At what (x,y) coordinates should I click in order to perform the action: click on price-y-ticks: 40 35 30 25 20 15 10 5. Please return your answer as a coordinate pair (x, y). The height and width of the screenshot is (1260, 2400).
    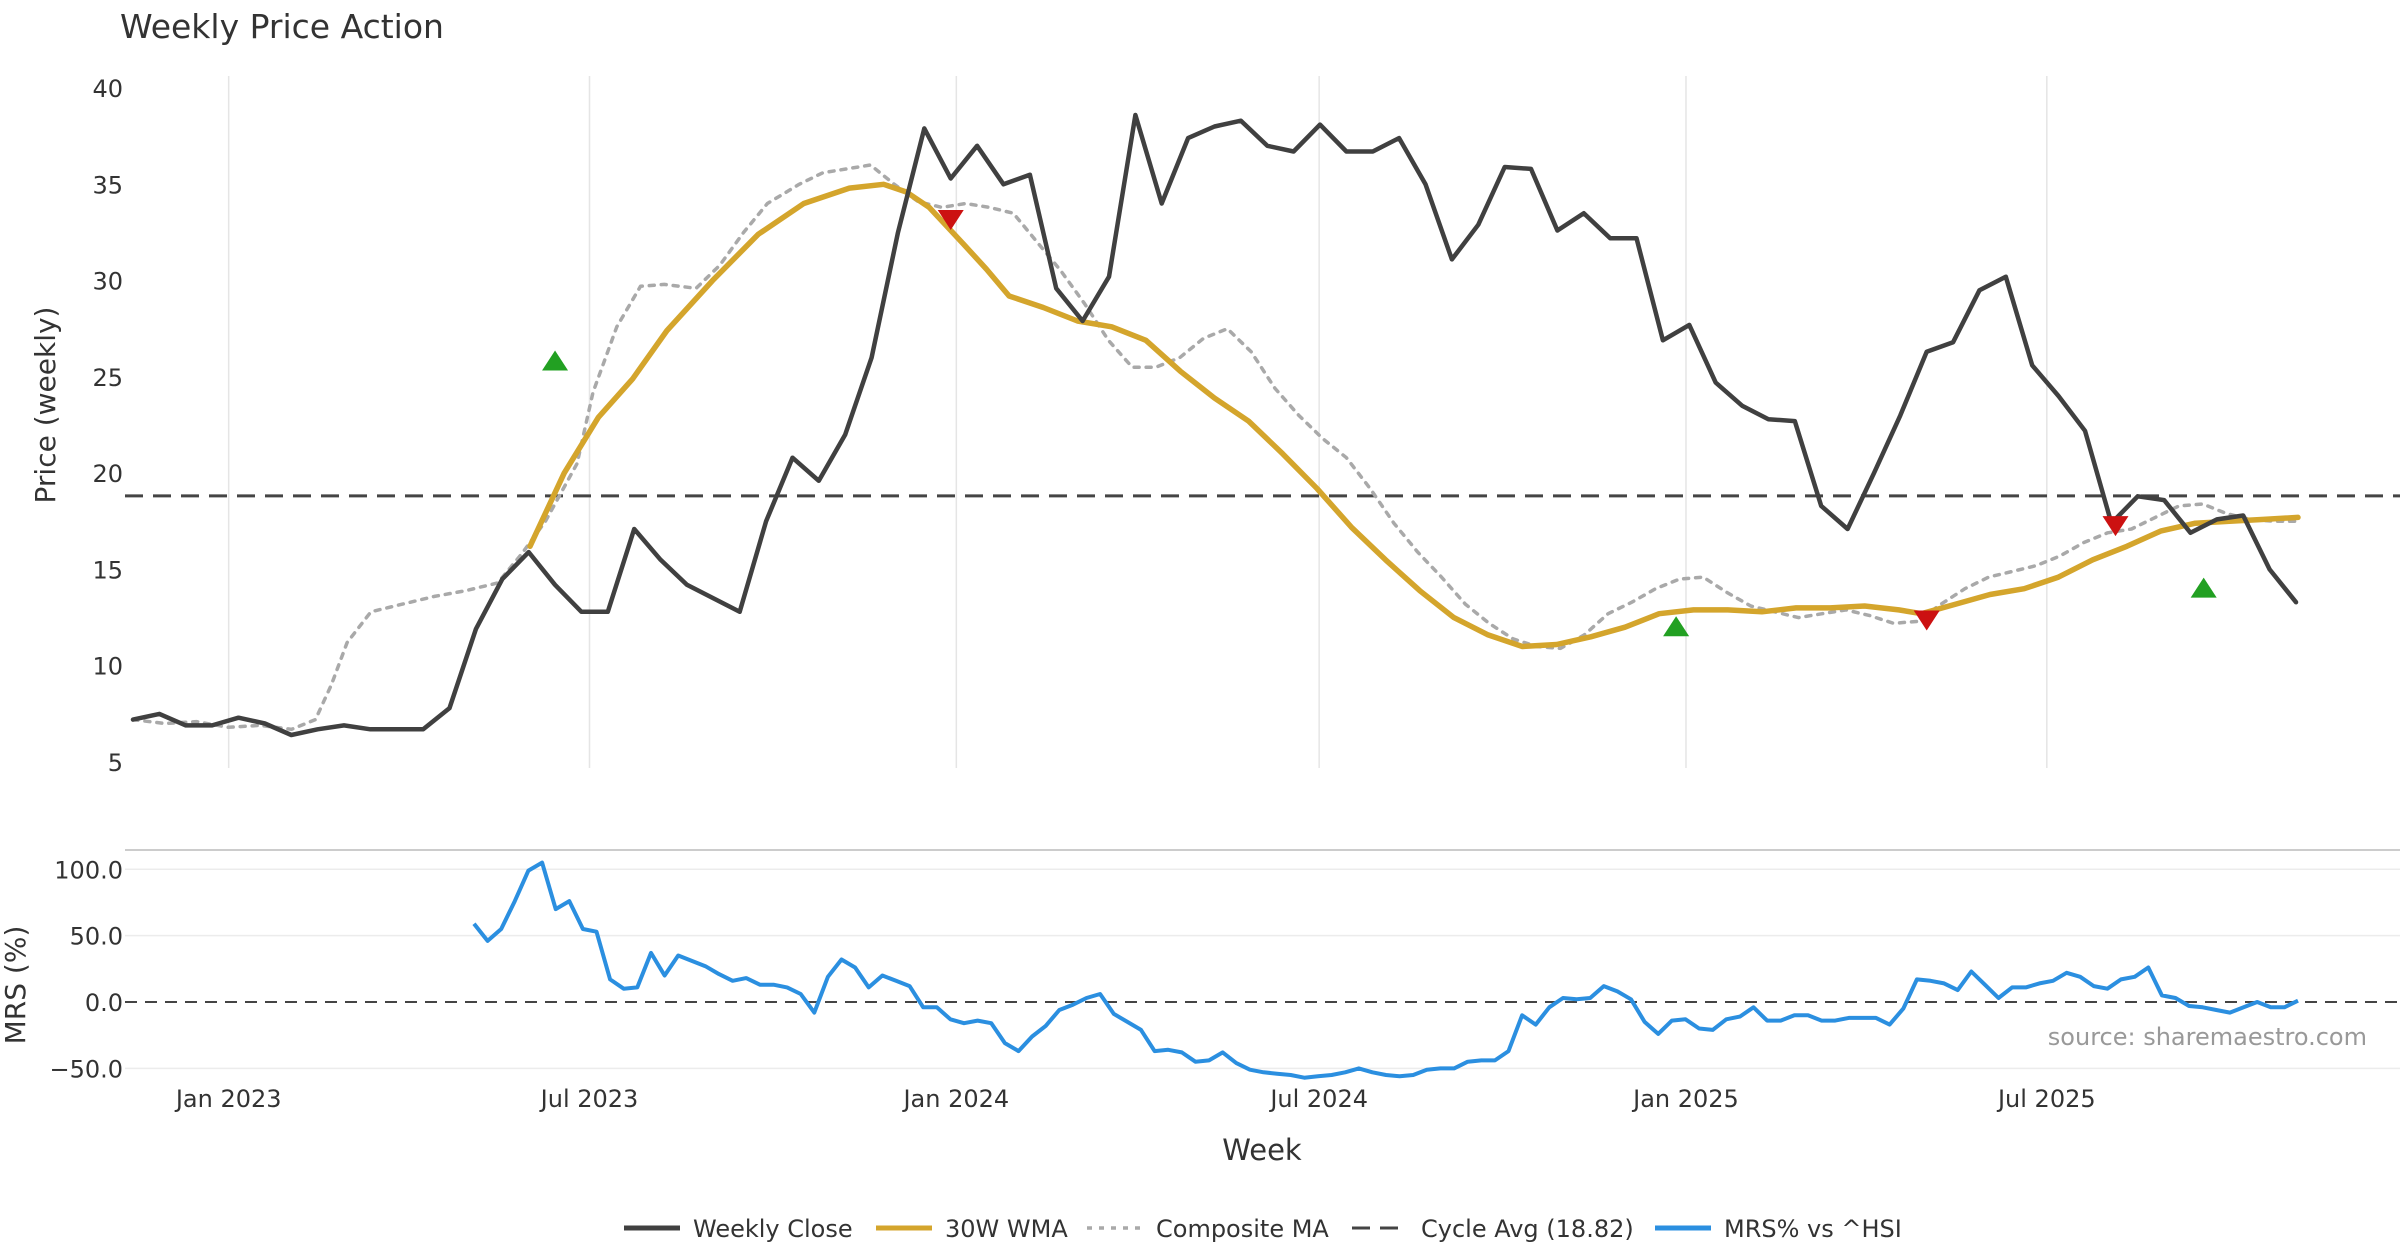
    Looking at the image, I should click on (107, 426).